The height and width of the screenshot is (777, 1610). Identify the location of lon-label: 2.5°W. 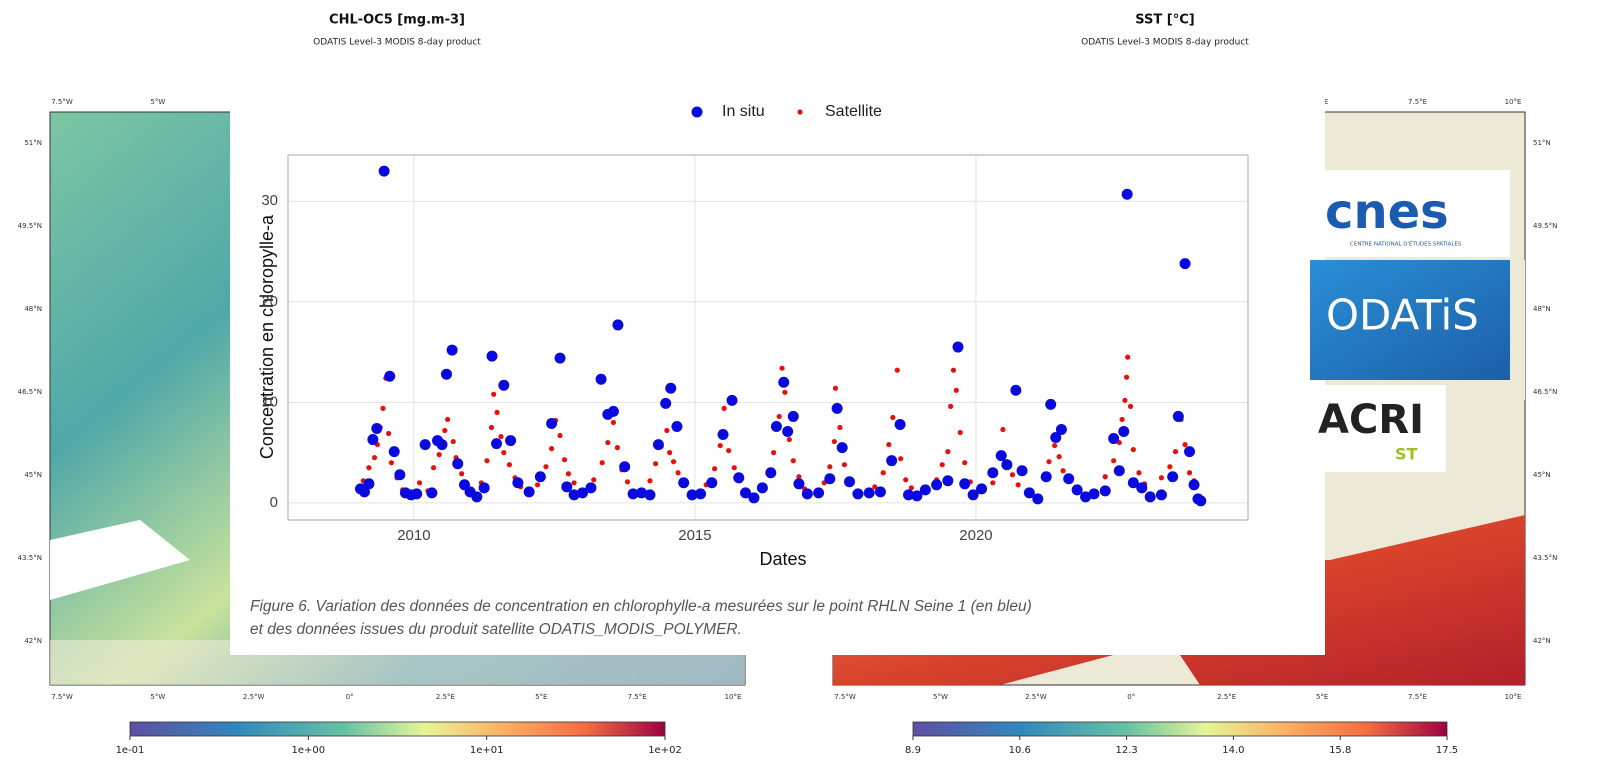
(254, 697).